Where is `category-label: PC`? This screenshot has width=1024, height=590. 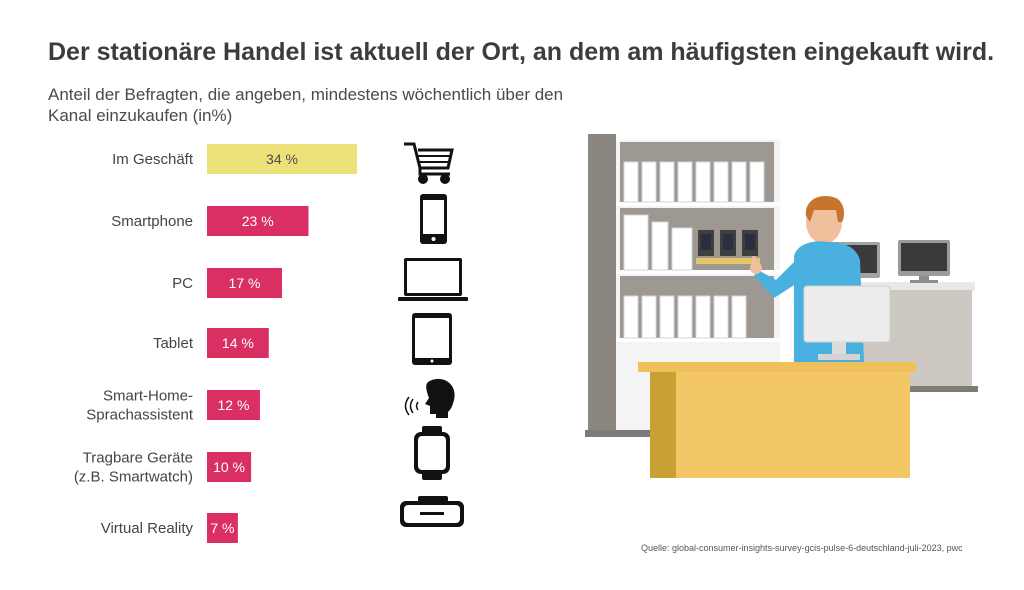 category-label: PC is located at coordinates (182, 283).